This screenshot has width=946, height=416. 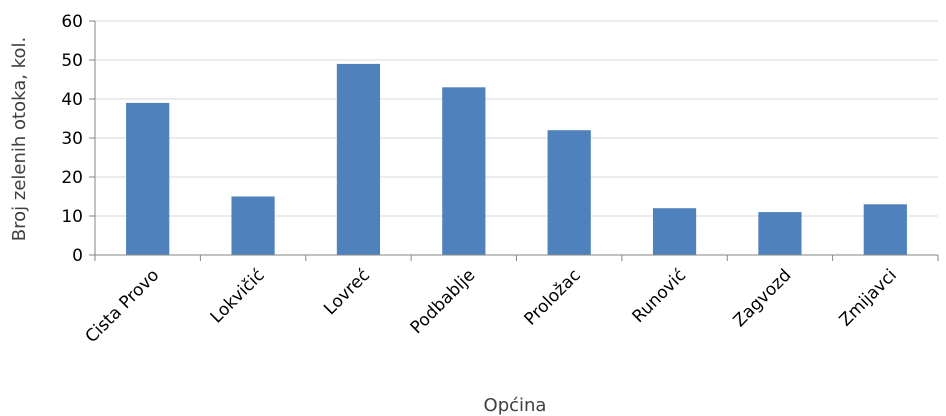 What do you see at coordinates (868, 297) in the screenshot?
I see `x-tick-label: Zmijavci` at bounding box center [868, 297].